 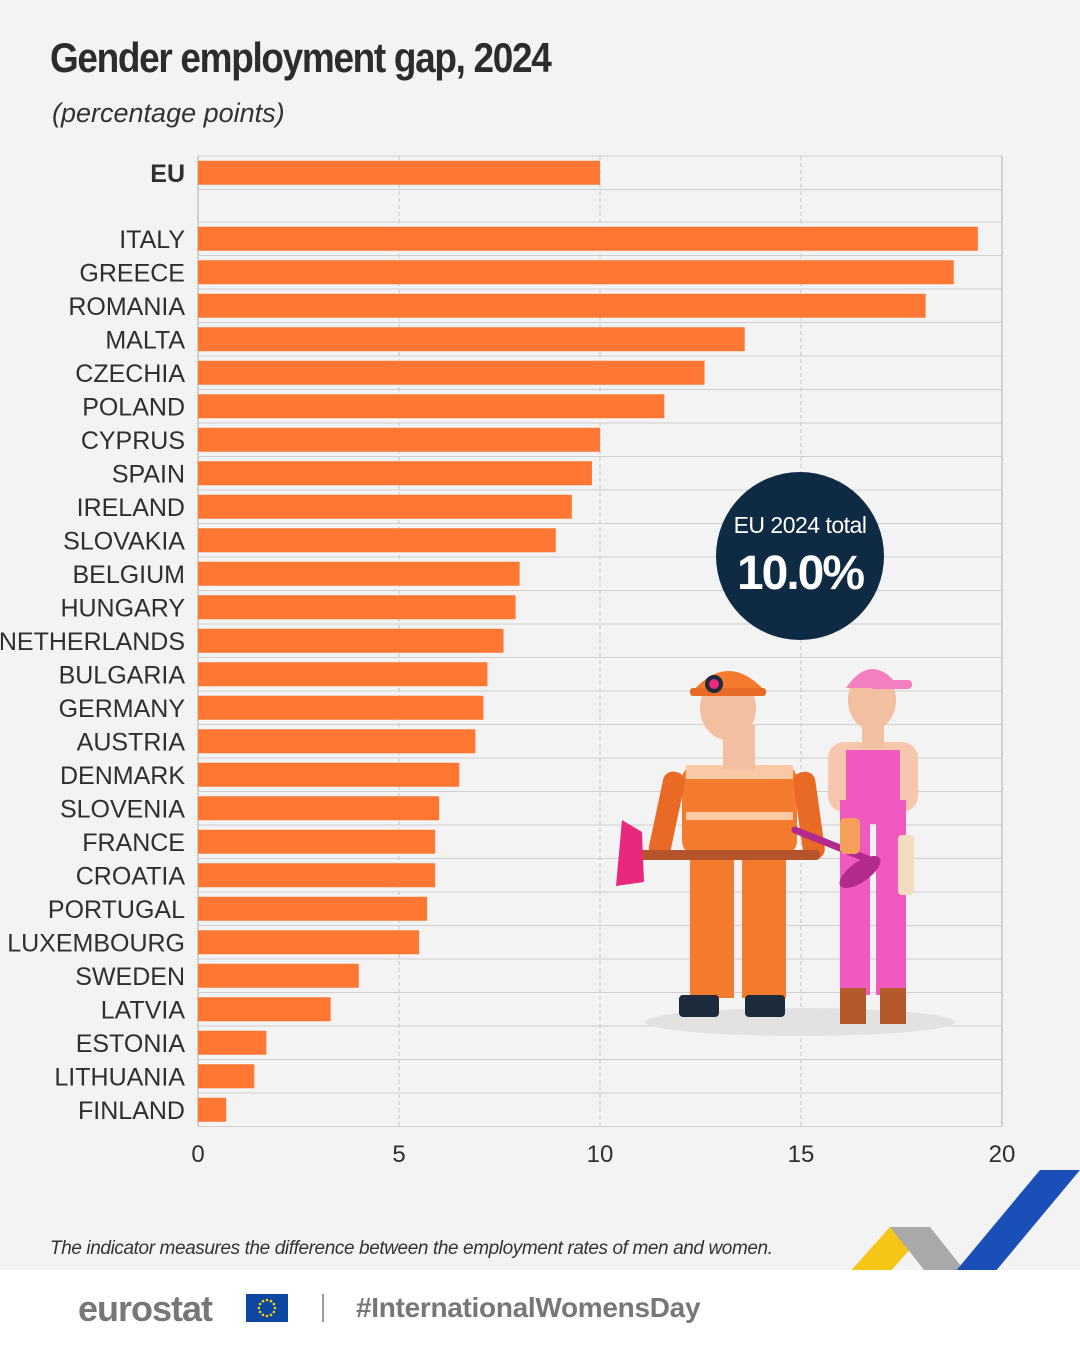 I want to click on bar-bulgaria, so click(x=343, y=674).